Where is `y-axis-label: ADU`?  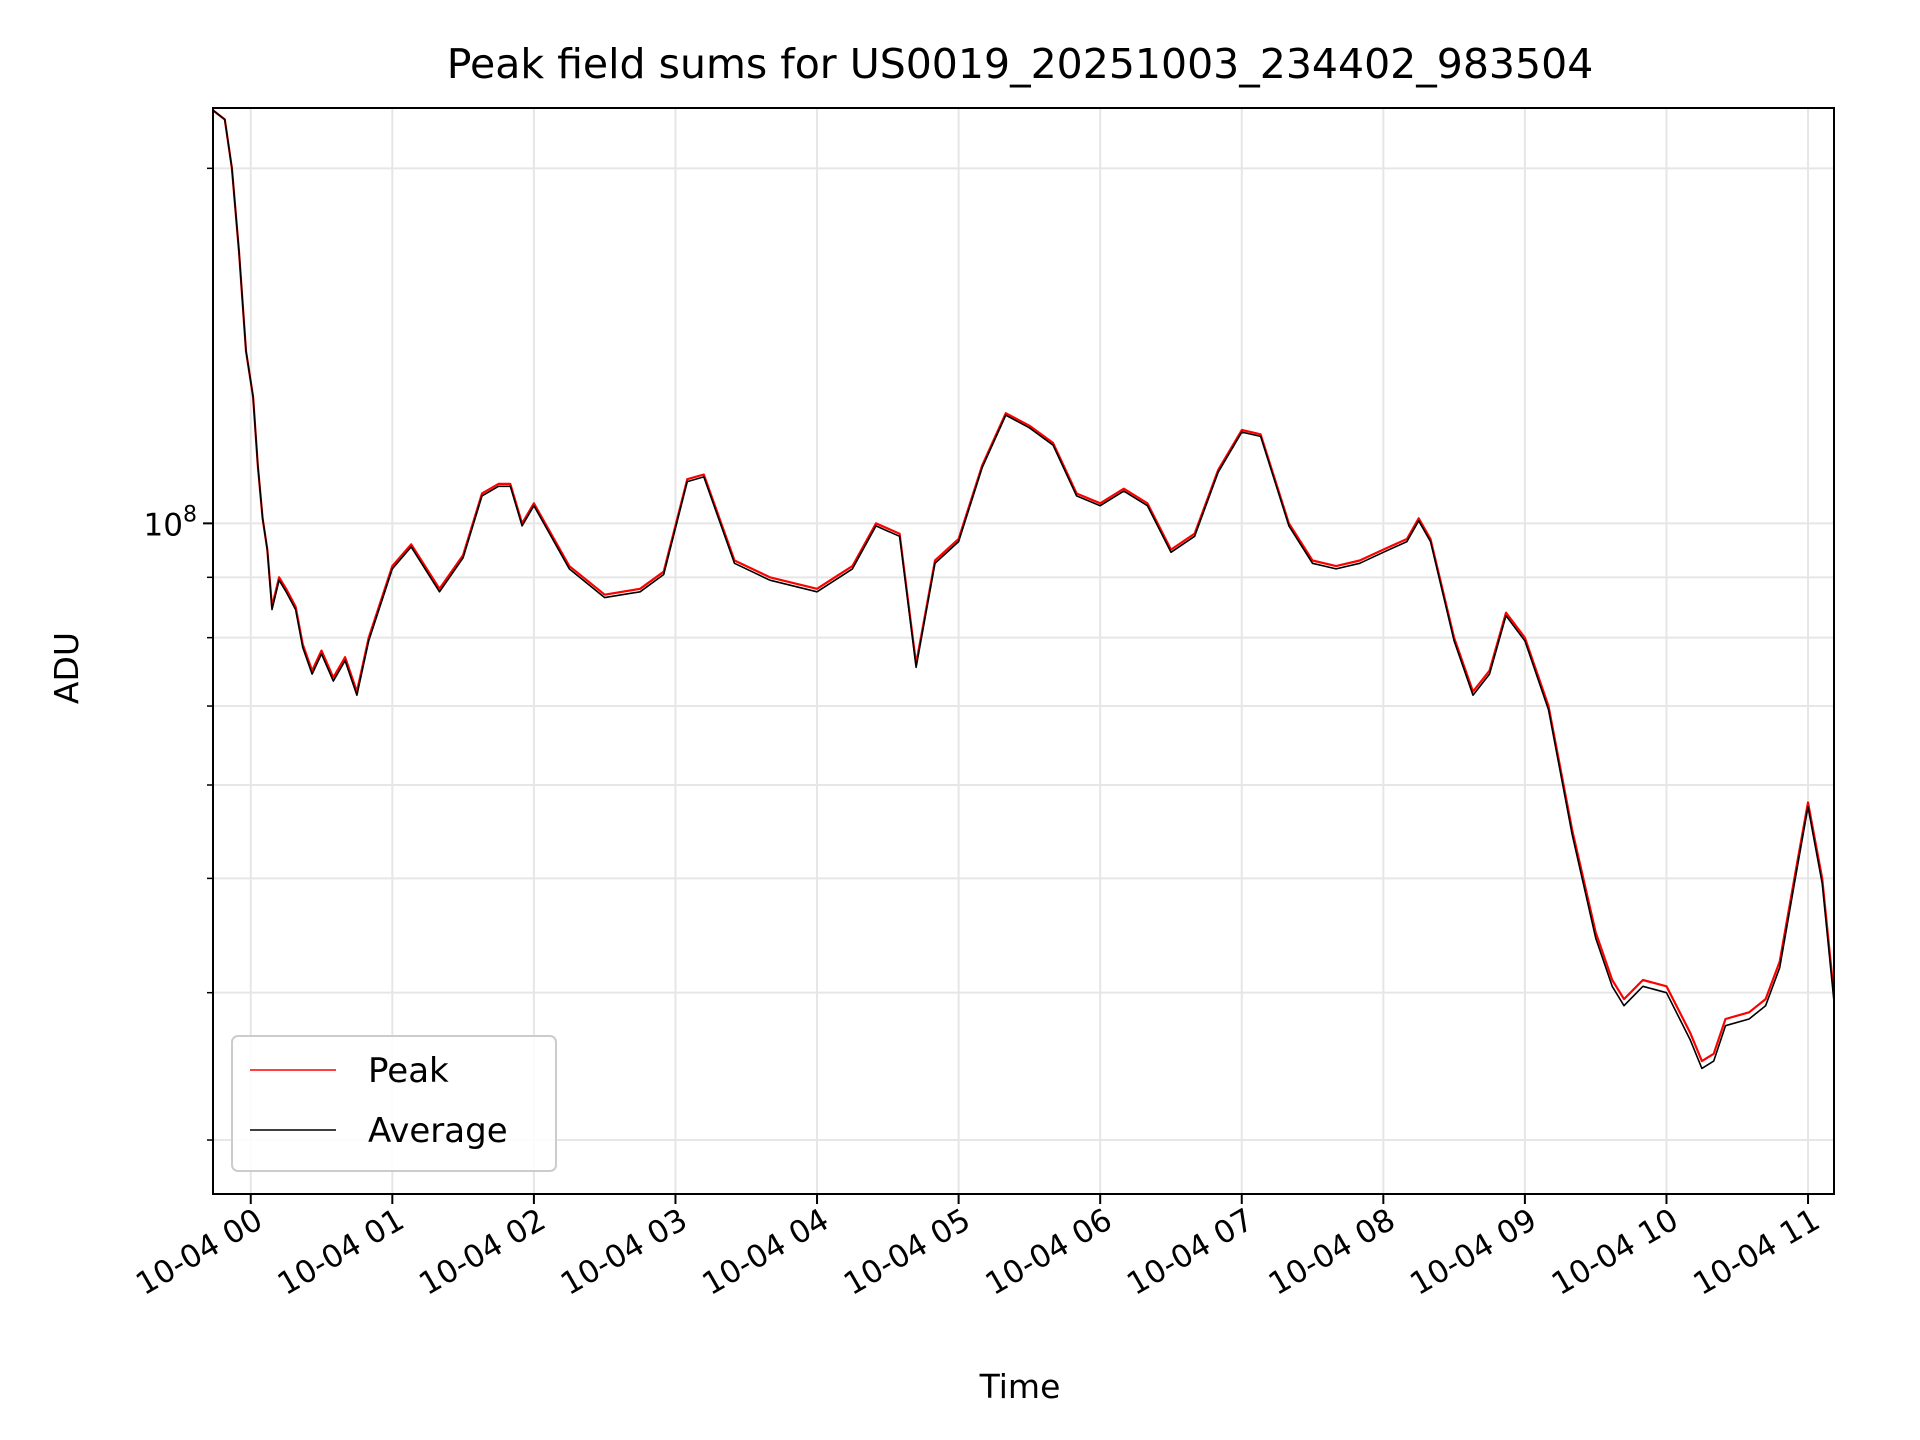
y-axis-label: ADU is located at coordinates (66, 668).